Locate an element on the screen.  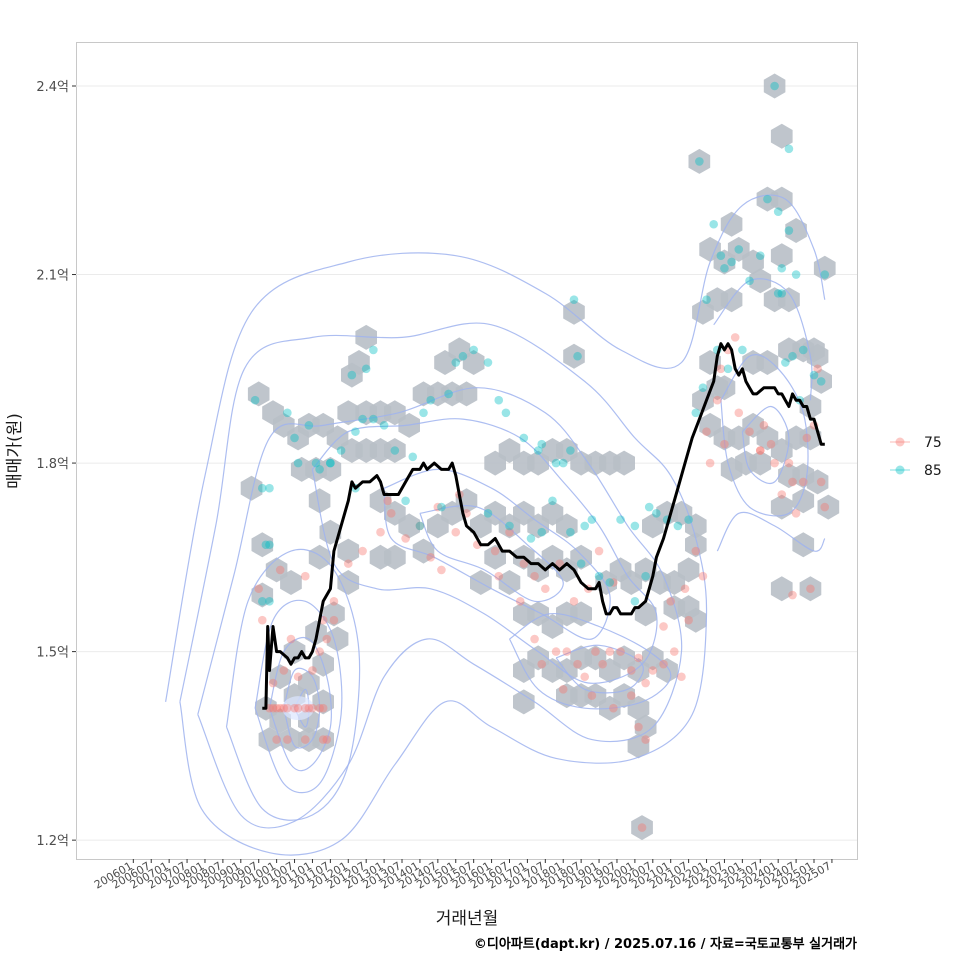
y-tick-label: 1.5억 is located at coordinates (52, 653).